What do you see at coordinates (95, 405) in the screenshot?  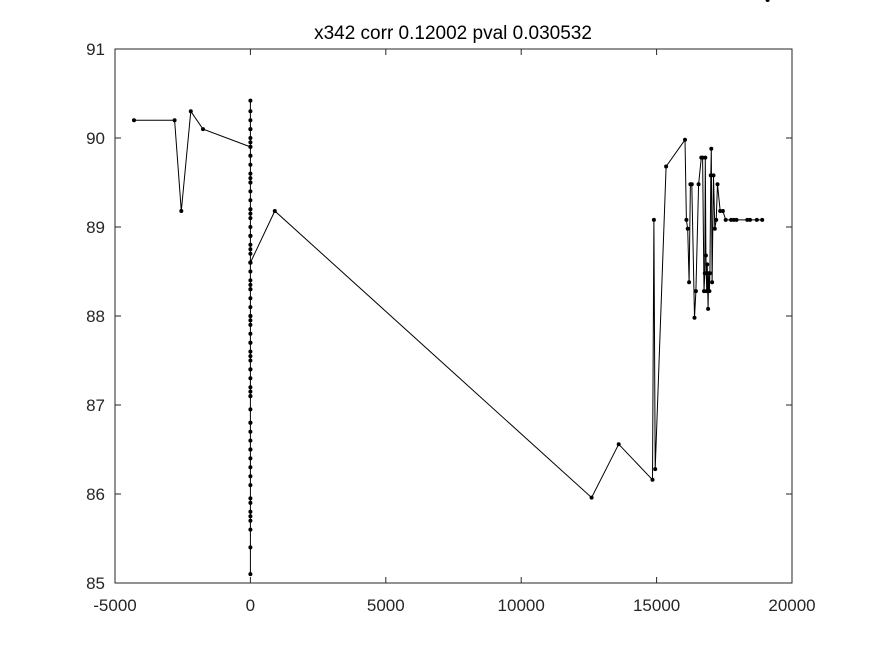 I see `y-tick-label: 87` at bounding box center [95, 405].